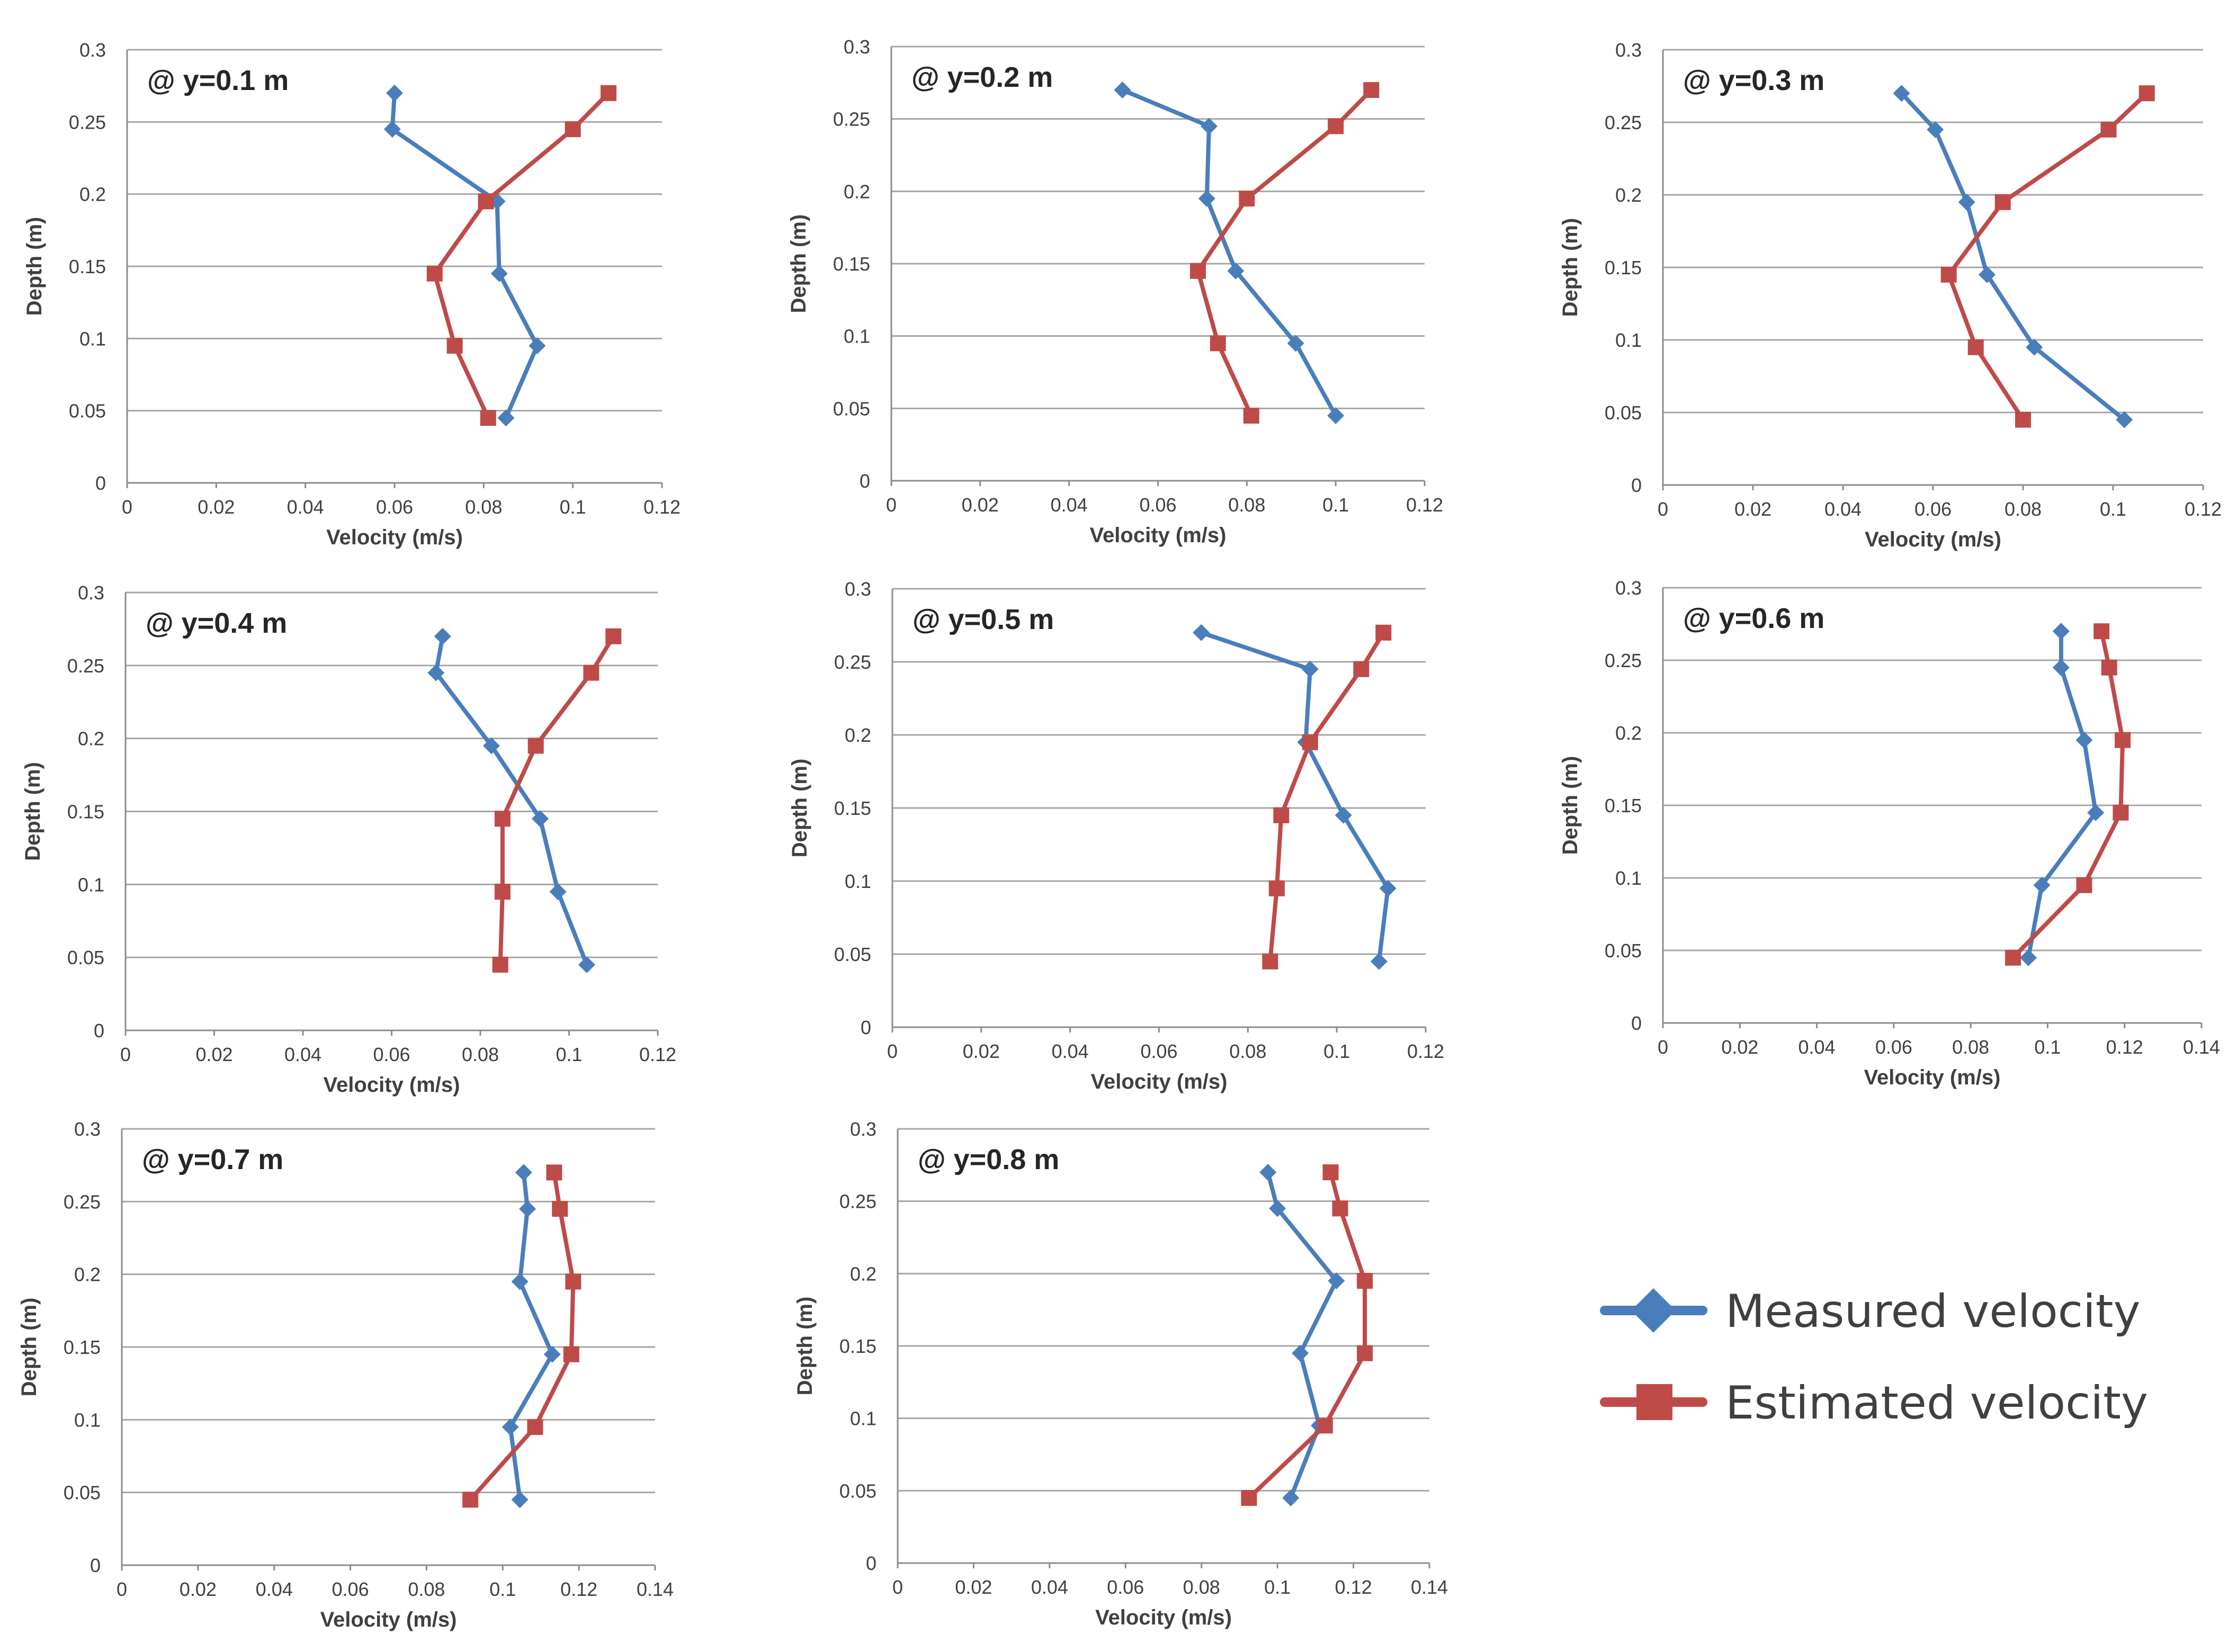 The image size is (2237, 1652). Describe the element at coordinates (1870, 1311) in the screenshot. I see `legend-item-measured: Measured velocity` at that location.